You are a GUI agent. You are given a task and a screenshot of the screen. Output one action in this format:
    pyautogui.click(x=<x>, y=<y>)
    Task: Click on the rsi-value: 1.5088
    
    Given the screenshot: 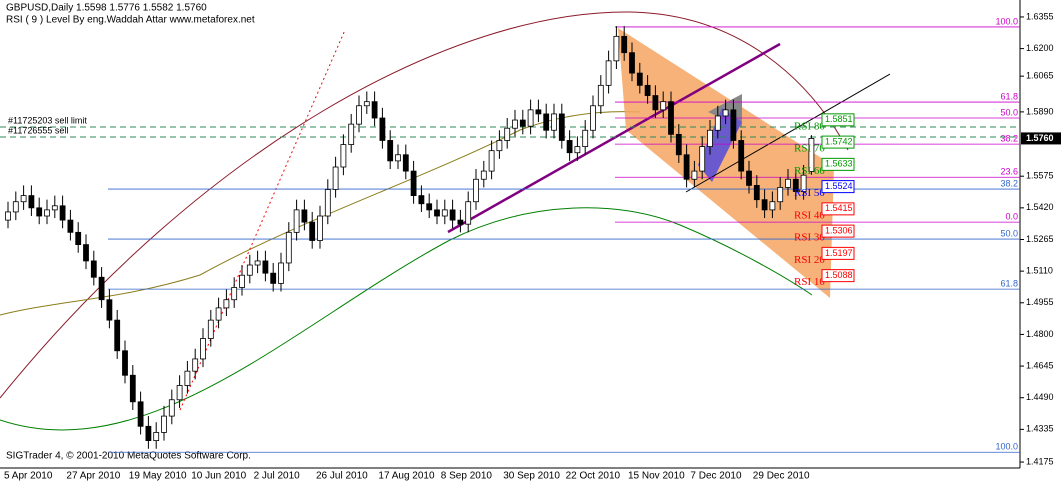 What is the action you would take?
    pyautogui.click(x=839, y=275)
    